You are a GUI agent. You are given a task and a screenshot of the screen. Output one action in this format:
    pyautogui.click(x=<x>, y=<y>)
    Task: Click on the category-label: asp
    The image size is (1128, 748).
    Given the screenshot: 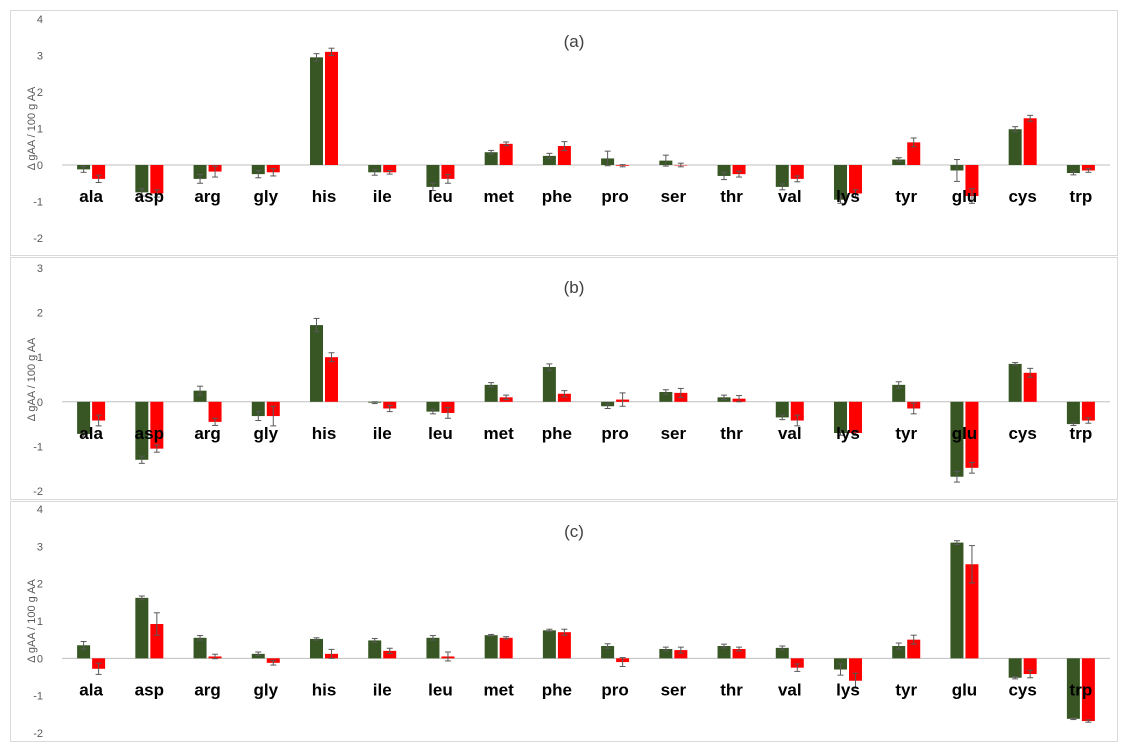 What is the action you would take?
    pyautogui.click(x=149, y=689)
    